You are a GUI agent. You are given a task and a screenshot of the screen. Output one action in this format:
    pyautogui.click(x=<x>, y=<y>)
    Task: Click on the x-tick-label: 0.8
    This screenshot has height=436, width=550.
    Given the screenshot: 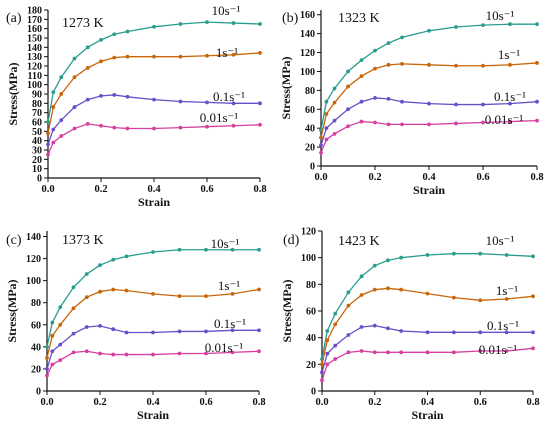 What is the action you would take?
    pyautogui.click(x=536, y=177)
    